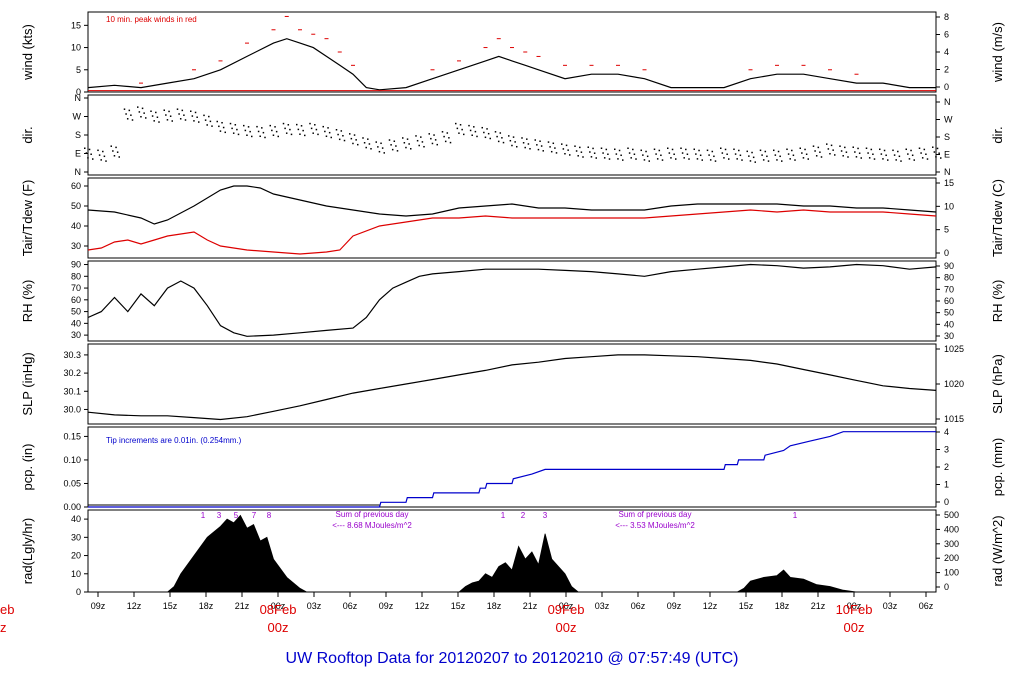 This screenshot has height=700, width=1024. What do you see at coordinates (545, 515) in the screenshot?
I see `rad-top-mark: 3` at bounding box center [545, 515].